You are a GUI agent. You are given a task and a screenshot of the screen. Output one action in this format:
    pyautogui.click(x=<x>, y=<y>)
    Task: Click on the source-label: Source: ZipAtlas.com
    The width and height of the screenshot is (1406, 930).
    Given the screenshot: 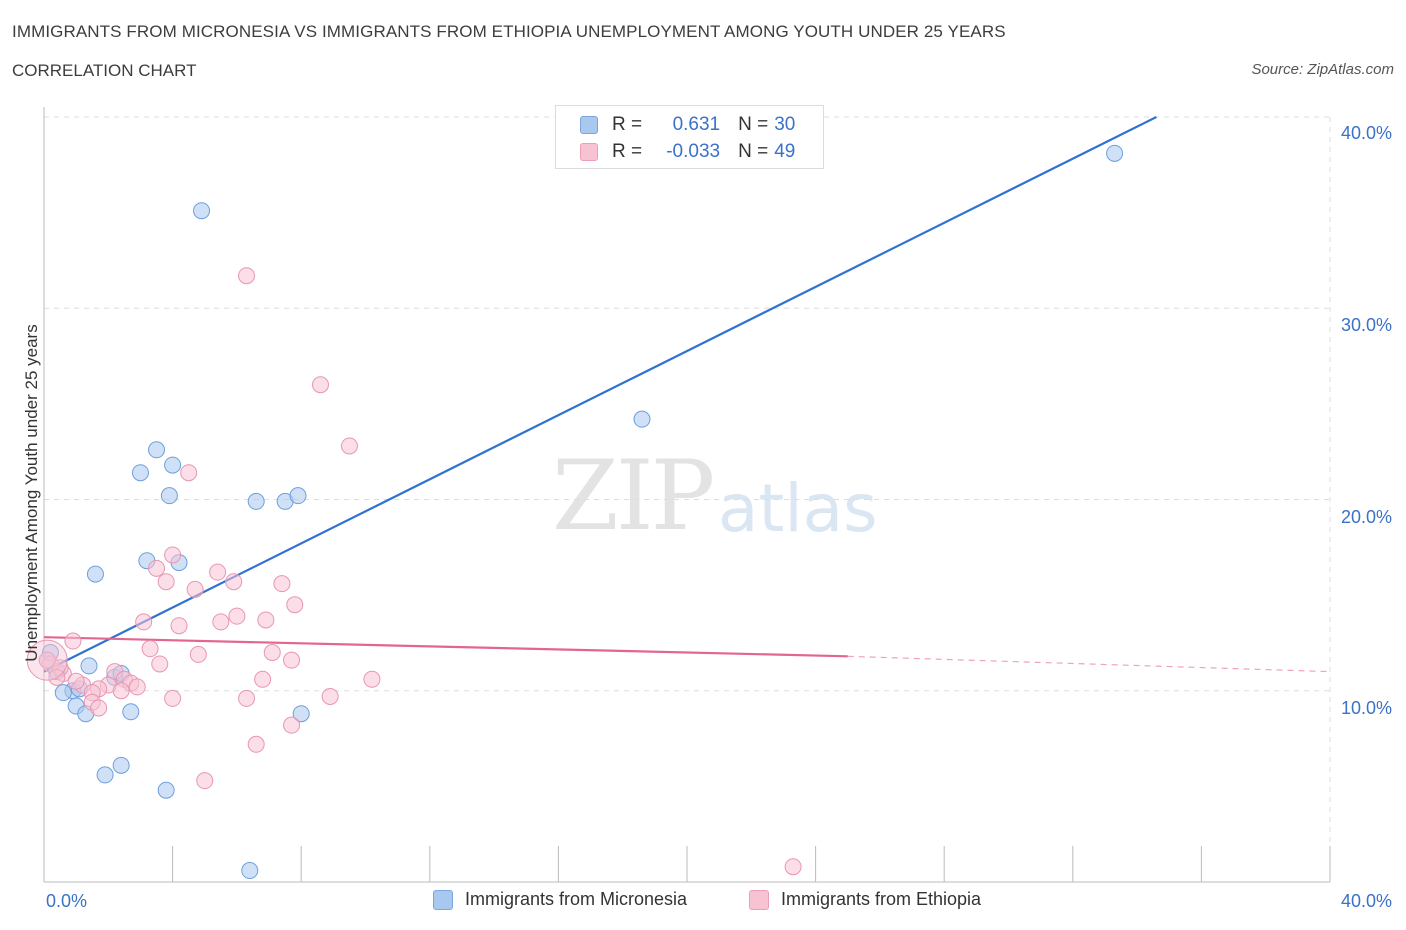 What is the action you would take?
    pyautogui.click(x=1322, y=69)
    